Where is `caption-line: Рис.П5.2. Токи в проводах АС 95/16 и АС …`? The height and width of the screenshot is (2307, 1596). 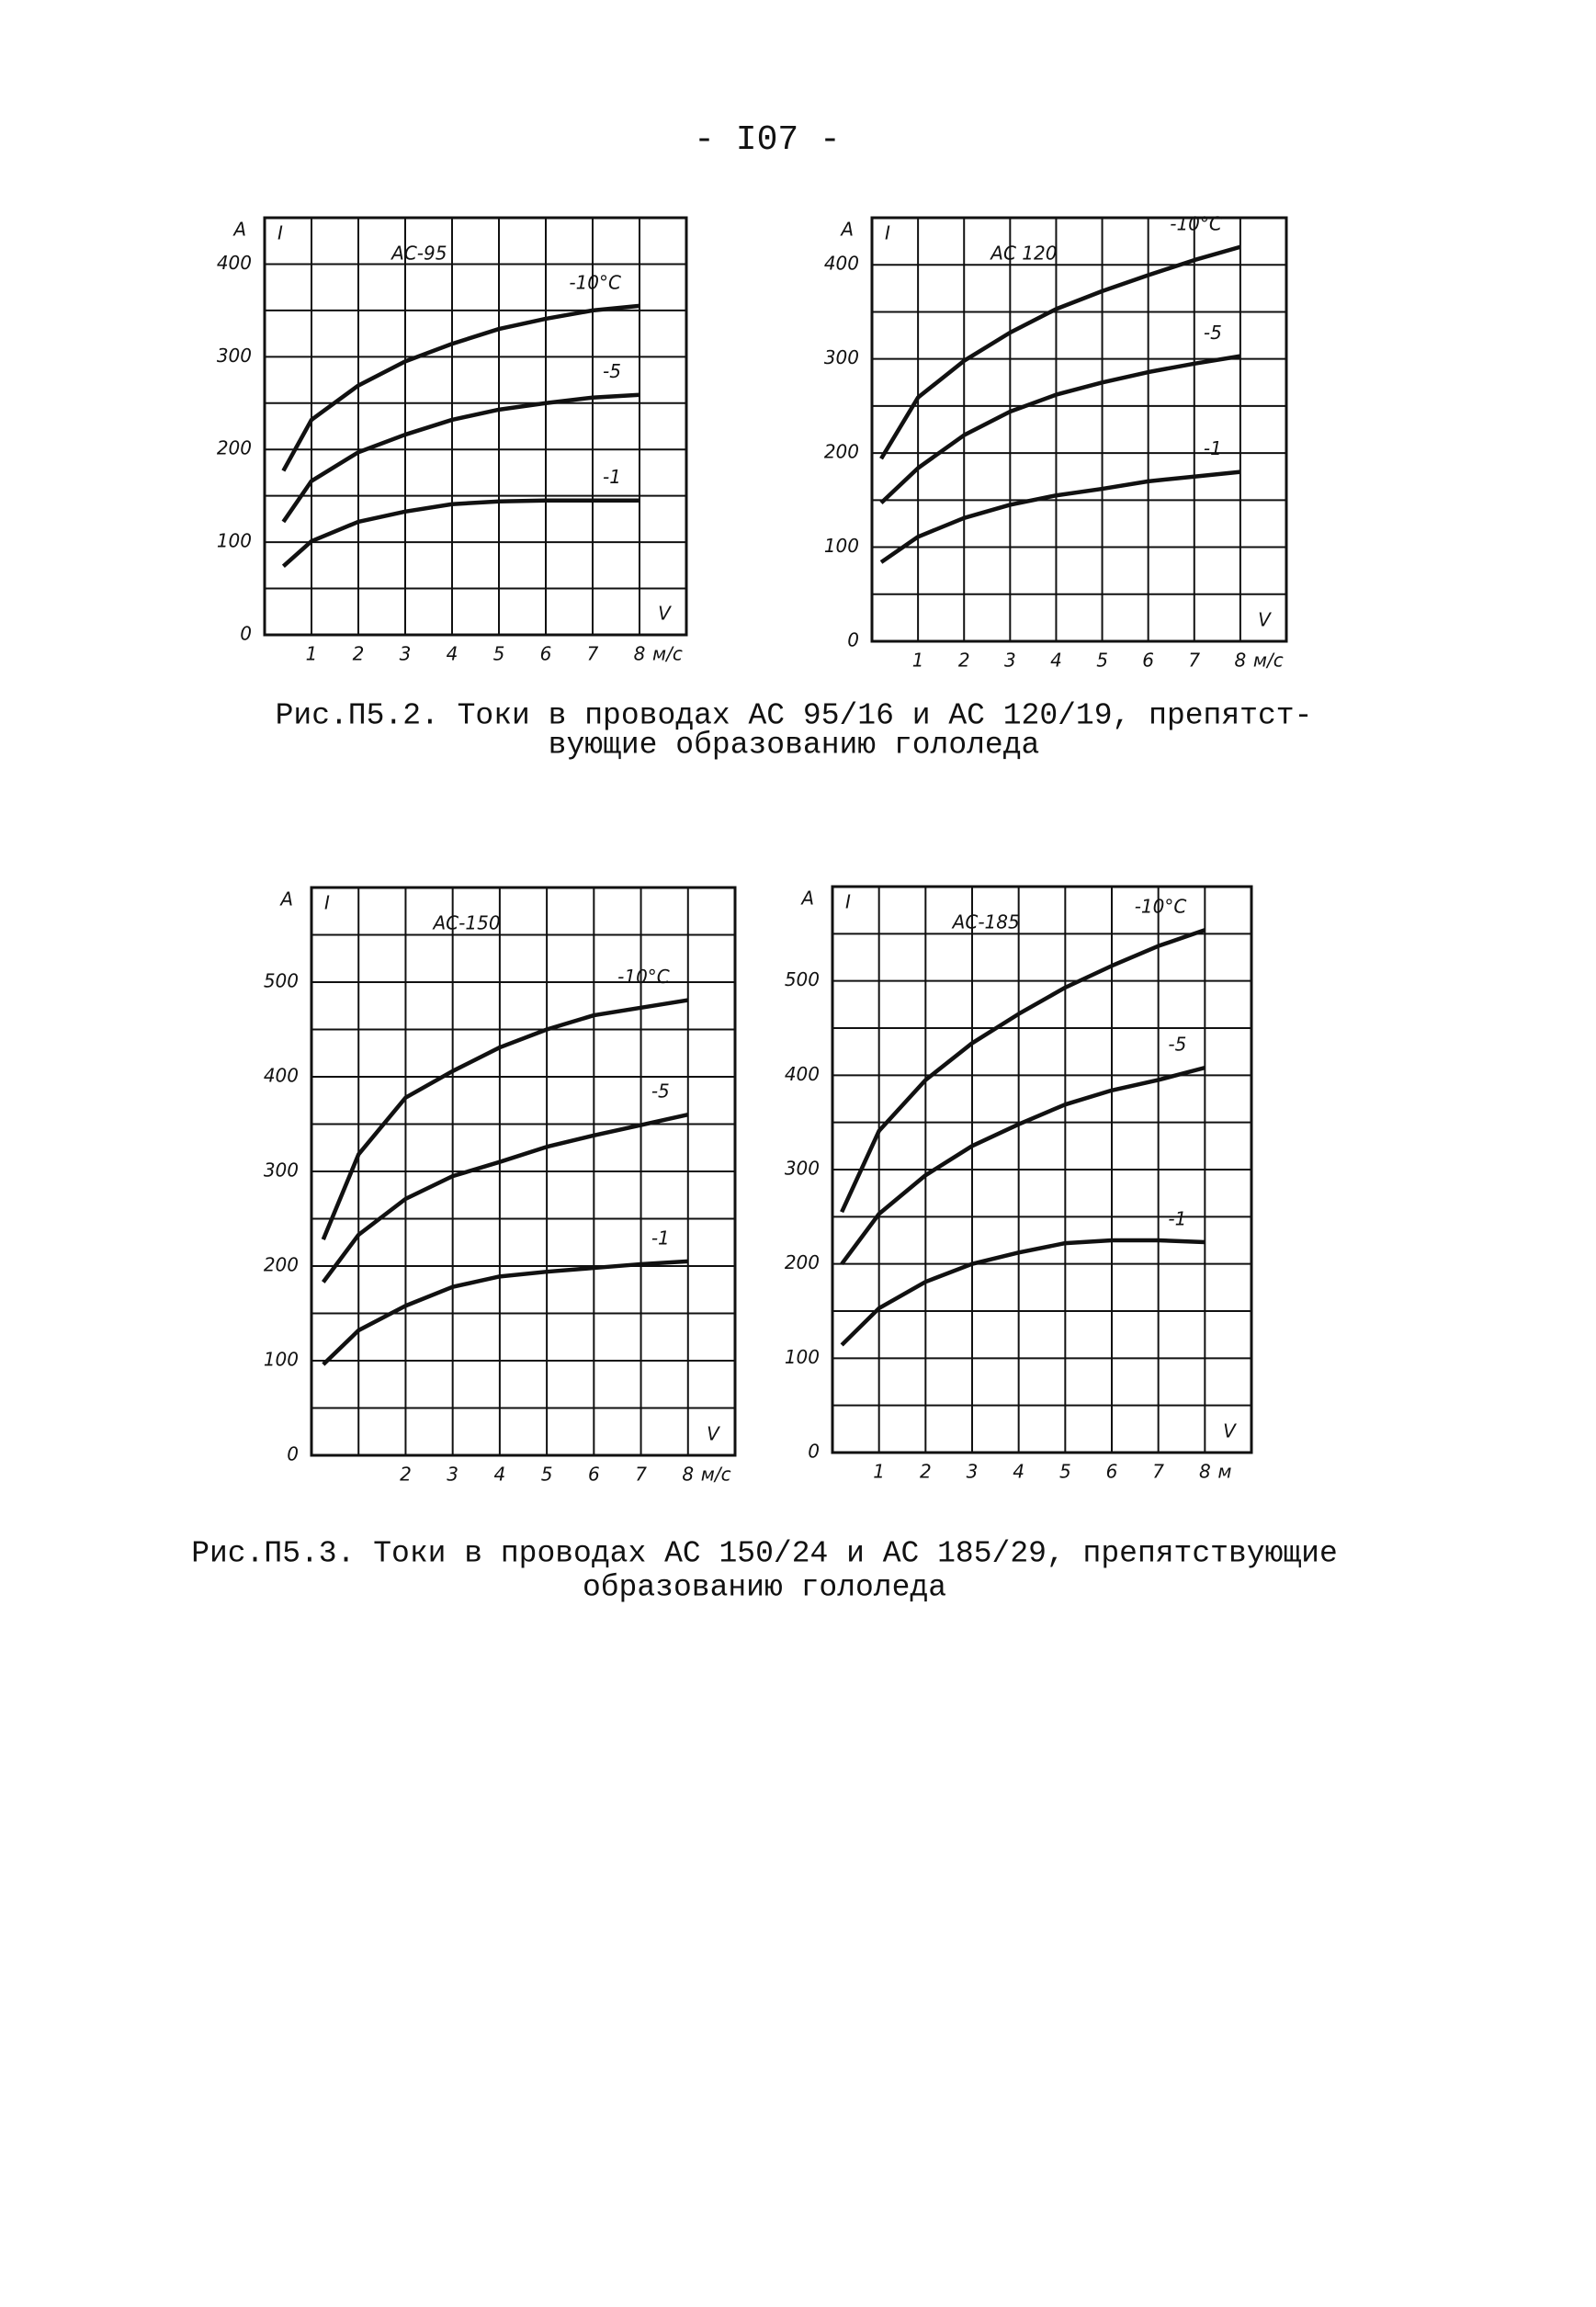
caption-line: Рис.П5.2. Токи в проводах АС 95/16 и АС … is located at coordinates (795, 716).